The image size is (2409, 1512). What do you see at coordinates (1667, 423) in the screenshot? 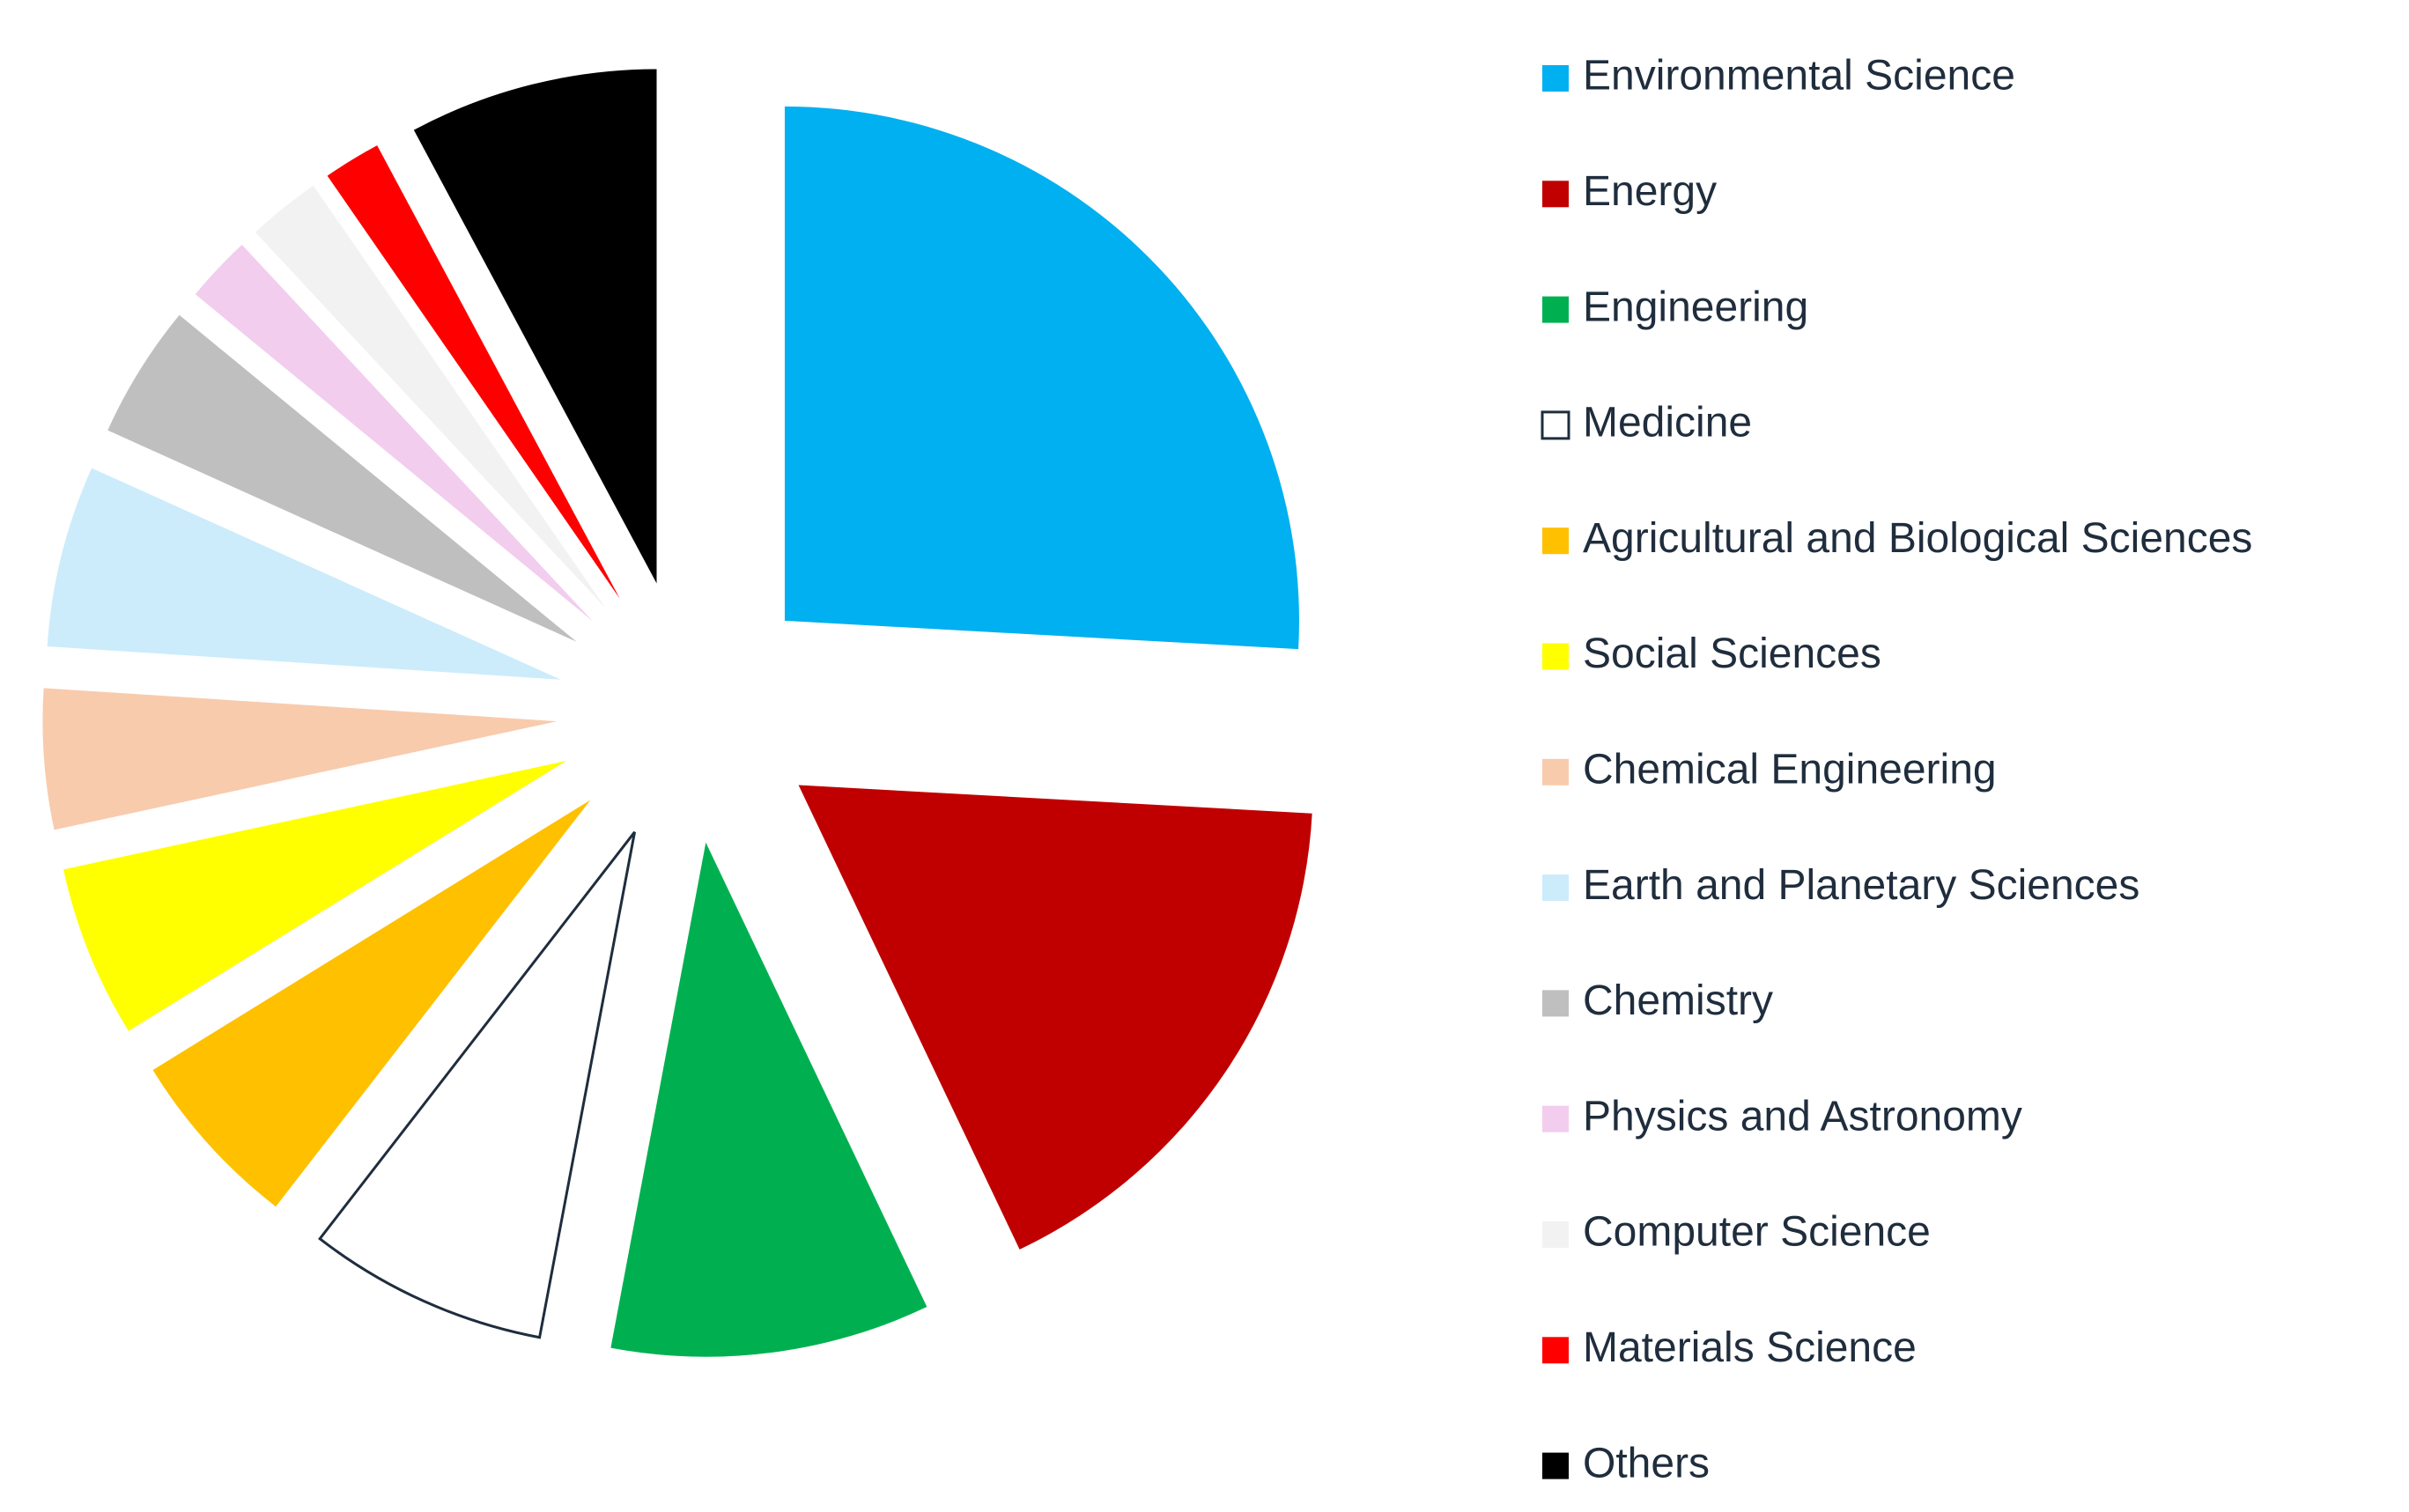
I see `legend-label: Medicine` at bounding box center [1667, 423].